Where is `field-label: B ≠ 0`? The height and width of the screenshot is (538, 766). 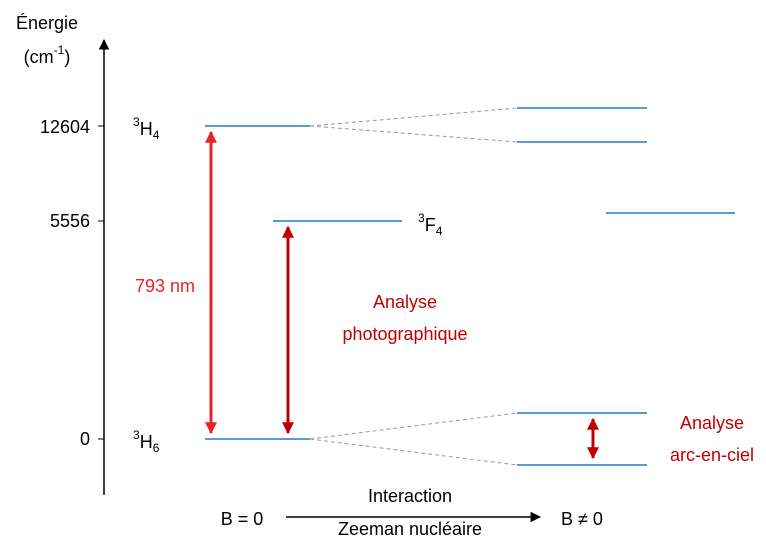 field-label: B ≠ 0 is located at coordinates (582, 519).